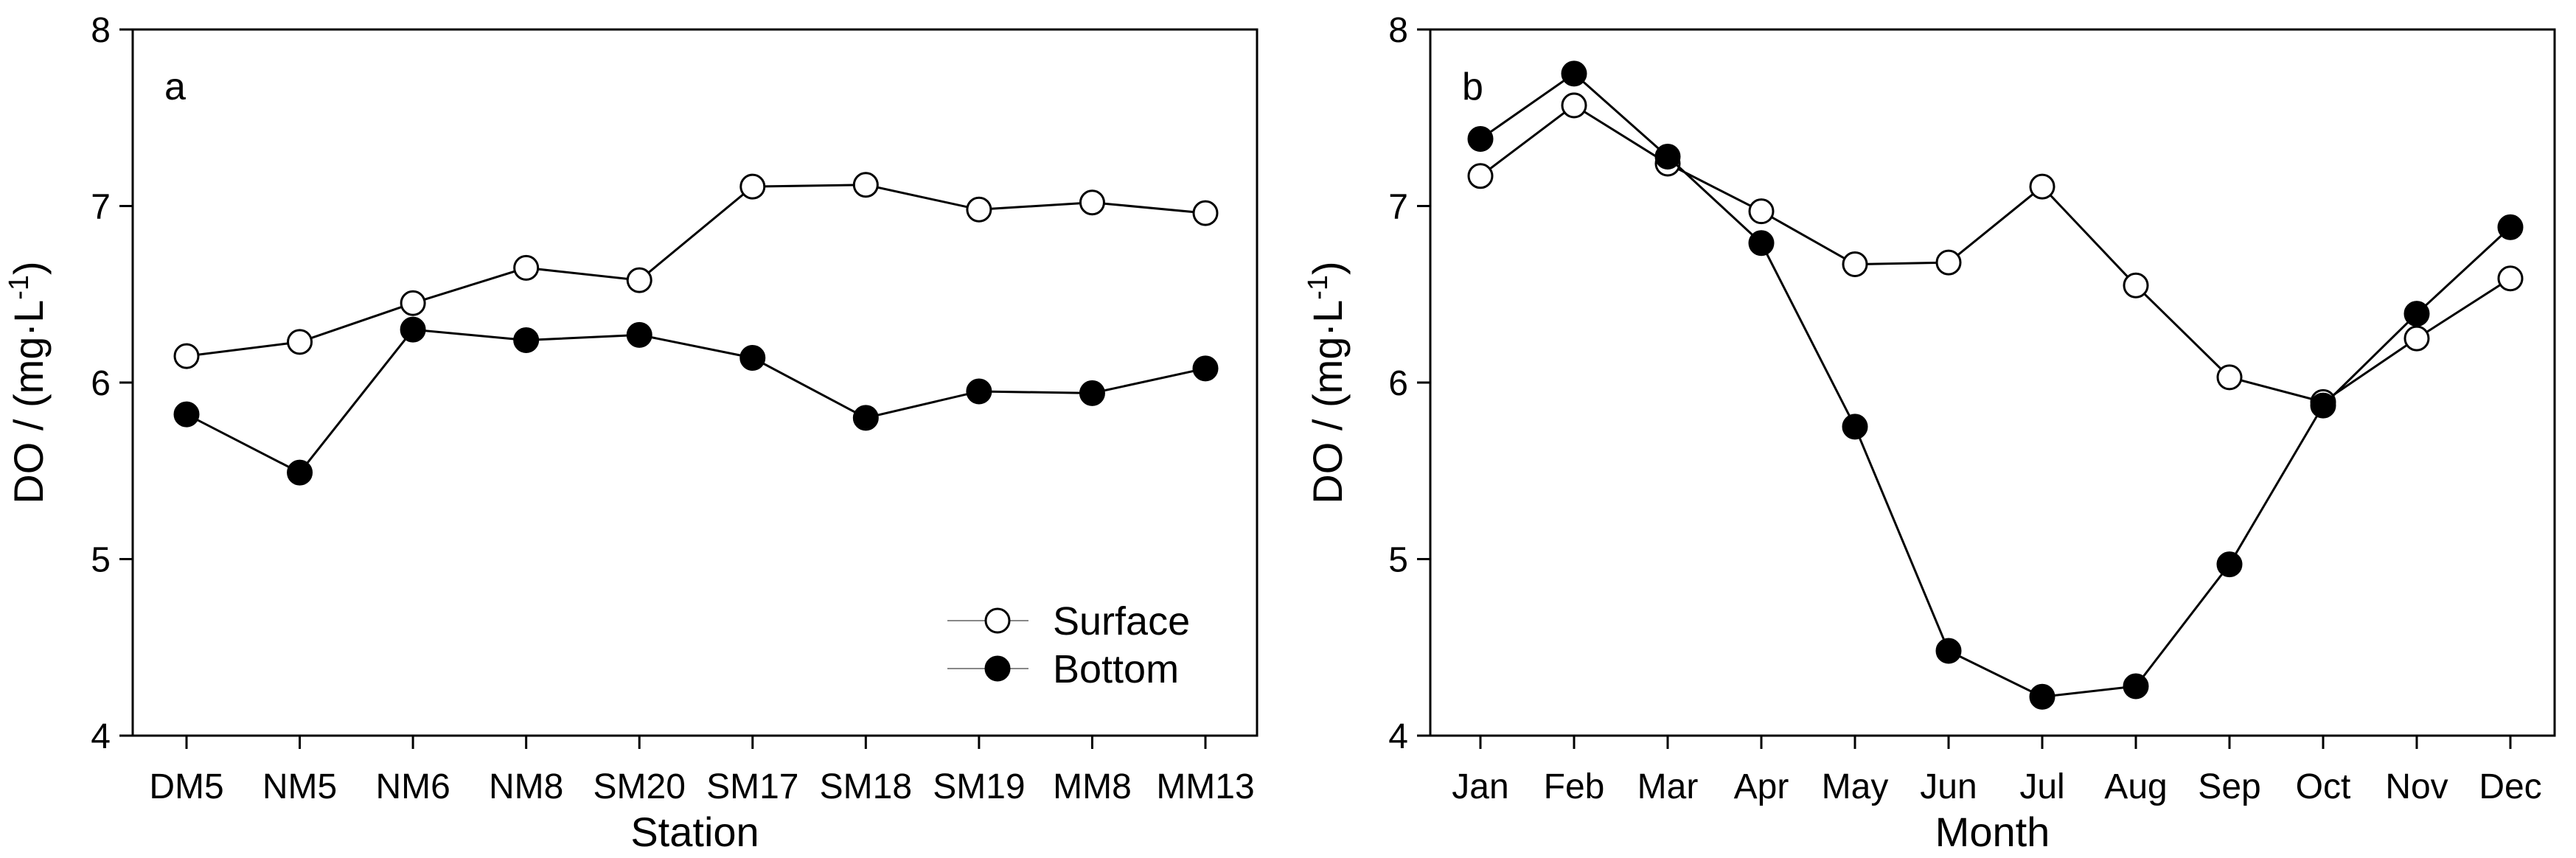 This screenshot has height=858, width=2576. What do you see at coordinates (1116, 669) in the screenshot?
I see `legend-label-bottom: Bottom` at bounding box center [1116, 669].